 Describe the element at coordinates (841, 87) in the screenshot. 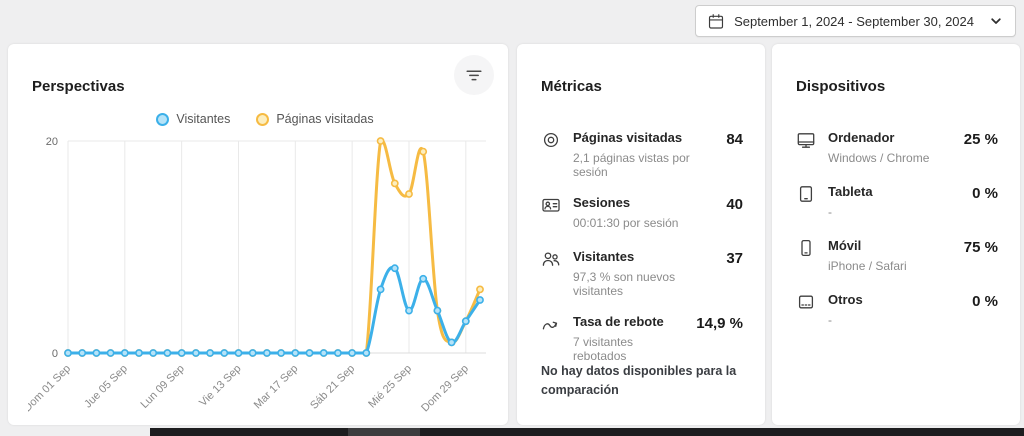

I see `panel-title-dispositivos: Dispositivos` at that location.